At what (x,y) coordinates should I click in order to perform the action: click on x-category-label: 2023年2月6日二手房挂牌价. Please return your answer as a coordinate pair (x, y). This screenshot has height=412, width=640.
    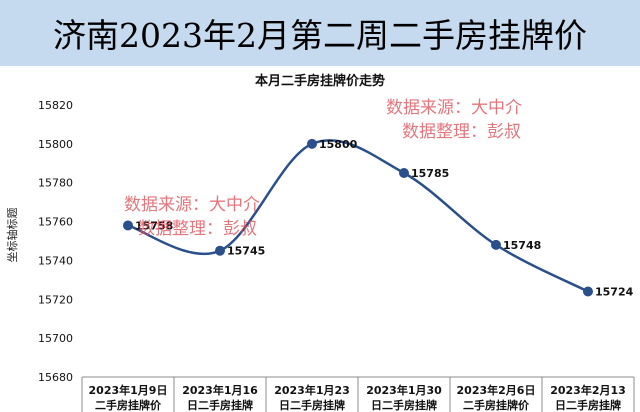
    Looking at the image, I should click on (496, 397).